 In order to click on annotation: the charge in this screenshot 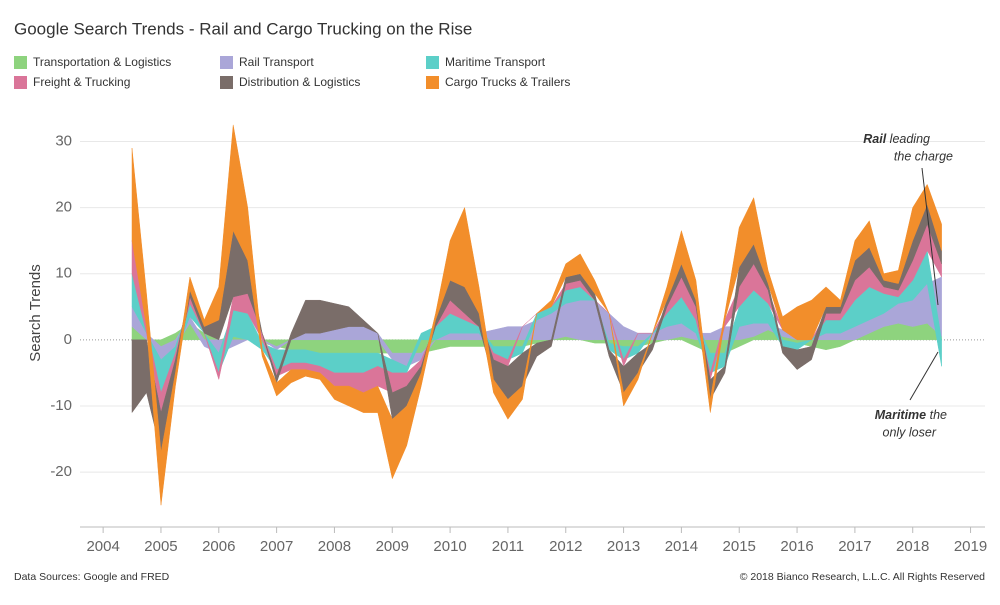, I will do `click(923, 156)`.